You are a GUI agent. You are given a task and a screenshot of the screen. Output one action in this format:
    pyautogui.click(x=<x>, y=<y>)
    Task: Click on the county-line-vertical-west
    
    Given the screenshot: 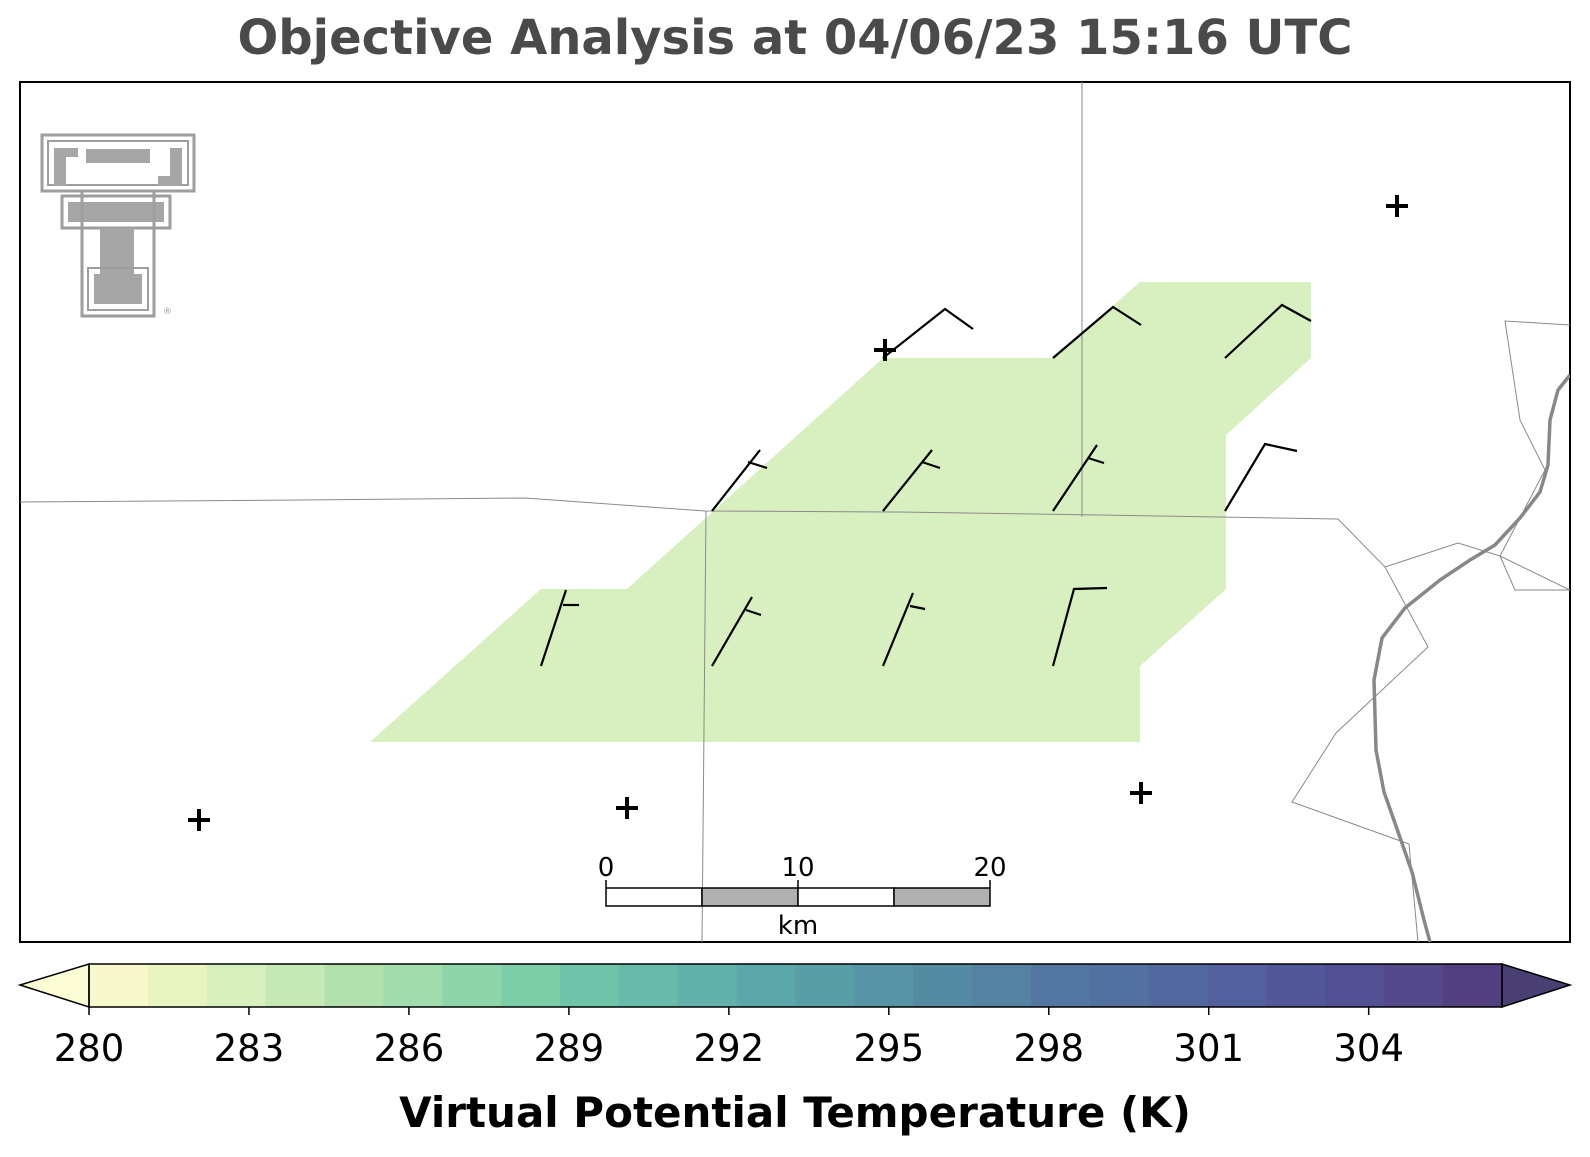 What is the action you would take?
    pyautogui.click(x=704, y=726)
    